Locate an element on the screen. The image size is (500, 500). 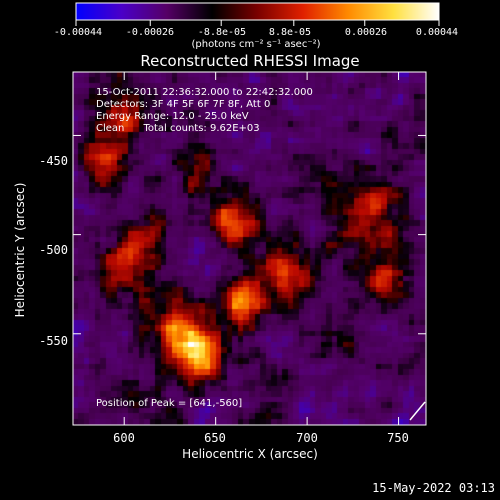
info-line-time: 15-Oct-2011 22:36:32.000 to 22:42:32.000 is located at coordinates (204, 92).